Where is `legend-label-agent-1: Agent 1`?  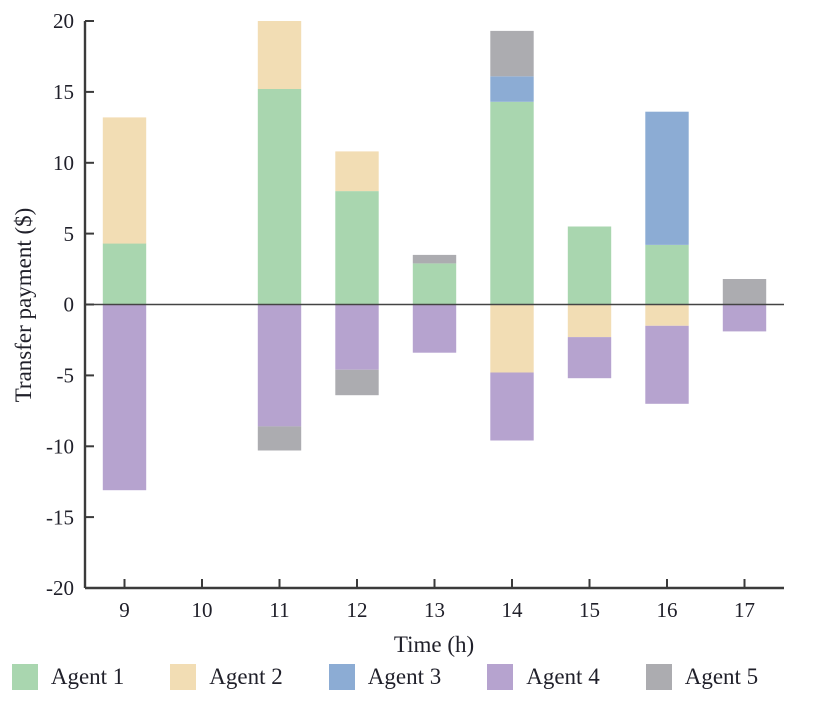
legend-label-agent-1: Agent 1 is located at coordinates (87, 676).